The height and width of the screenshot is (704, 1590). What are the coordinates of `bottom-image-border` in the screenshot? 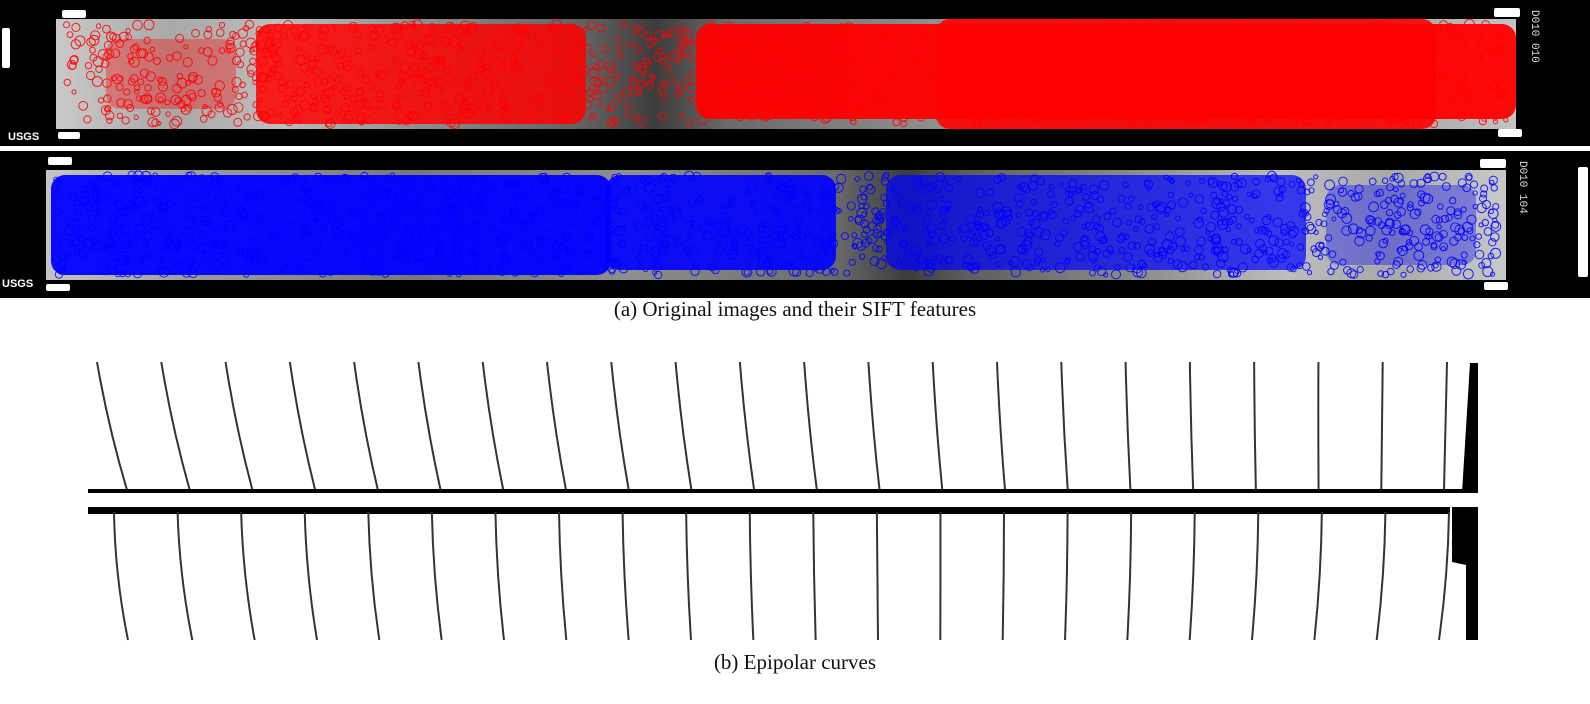 It's located at (769, 510).